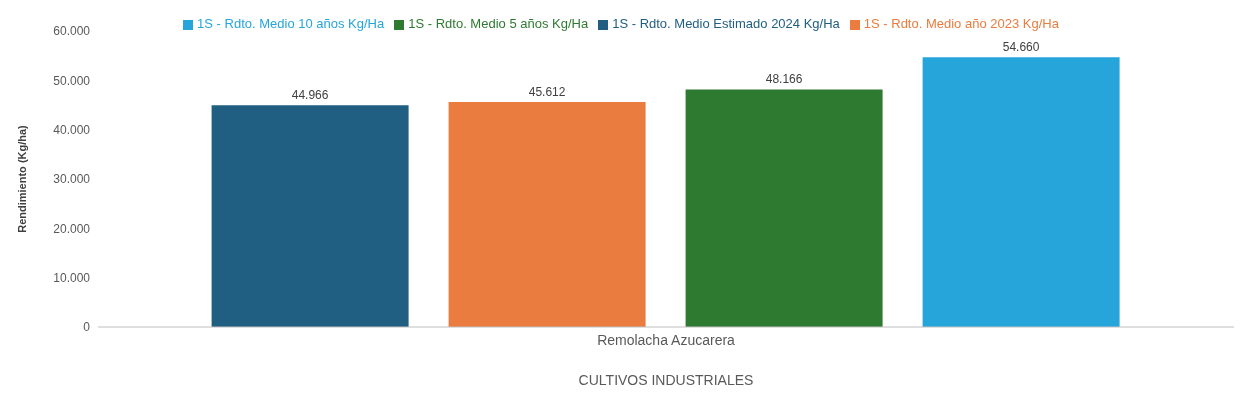 This screenshot has height=405, width=1252. Describe the element at coordinates (784, 79) in the screenshot. I see `data-label: 48.166` at that location.